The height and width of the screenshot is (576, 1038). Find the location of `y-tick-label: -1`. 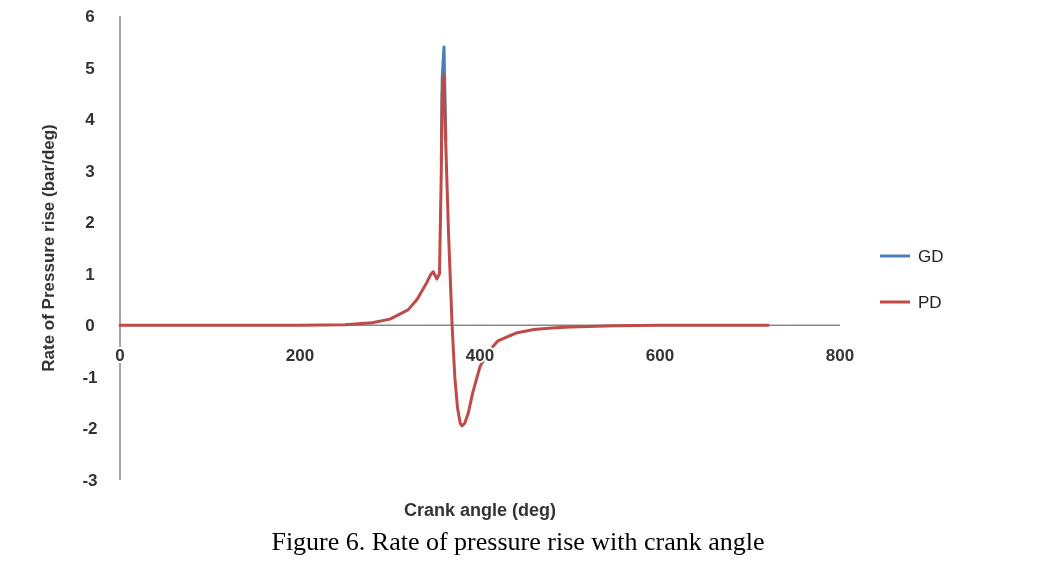

y-tick-label: -1 is located at coordinates (90, 377).